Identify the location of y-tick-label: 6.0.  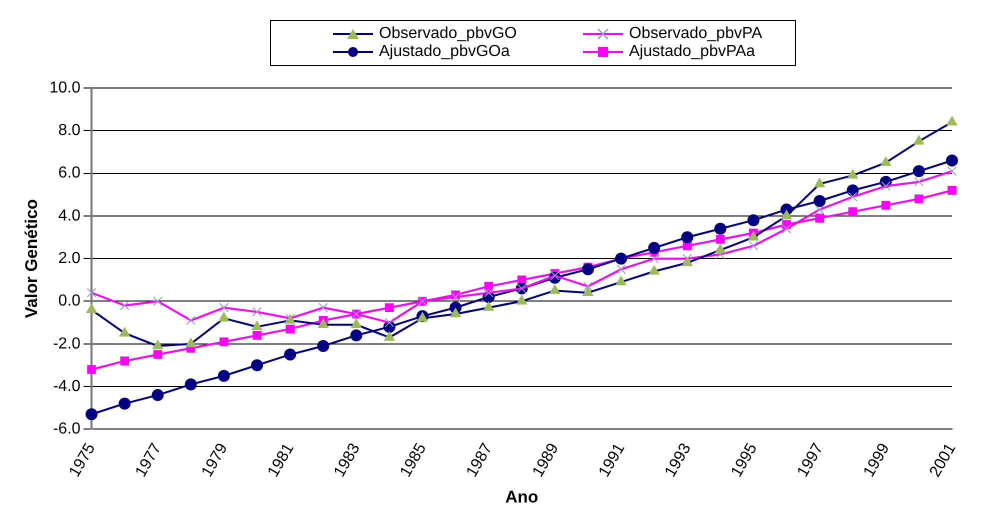
(69, 173).